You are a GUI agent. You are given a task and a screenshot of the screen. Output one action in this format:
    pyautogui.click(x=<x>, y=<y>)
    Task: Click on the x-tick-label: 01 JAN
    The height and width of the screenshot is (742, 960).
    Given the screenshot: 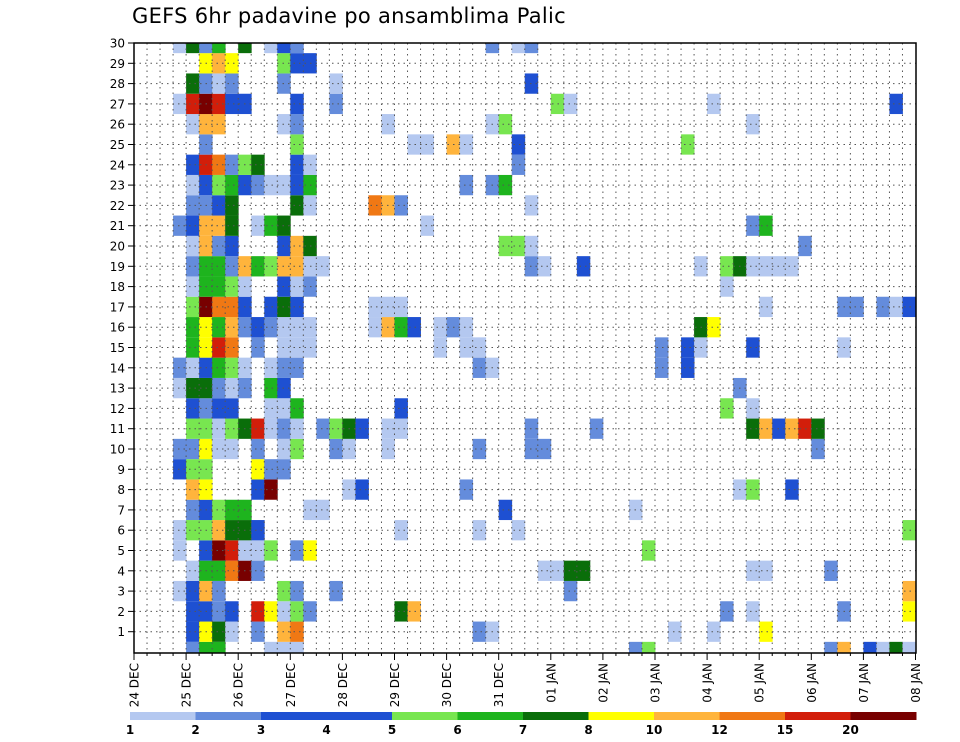 What is the action you would take?
    pyautogui.click(x=551, y=683)
    